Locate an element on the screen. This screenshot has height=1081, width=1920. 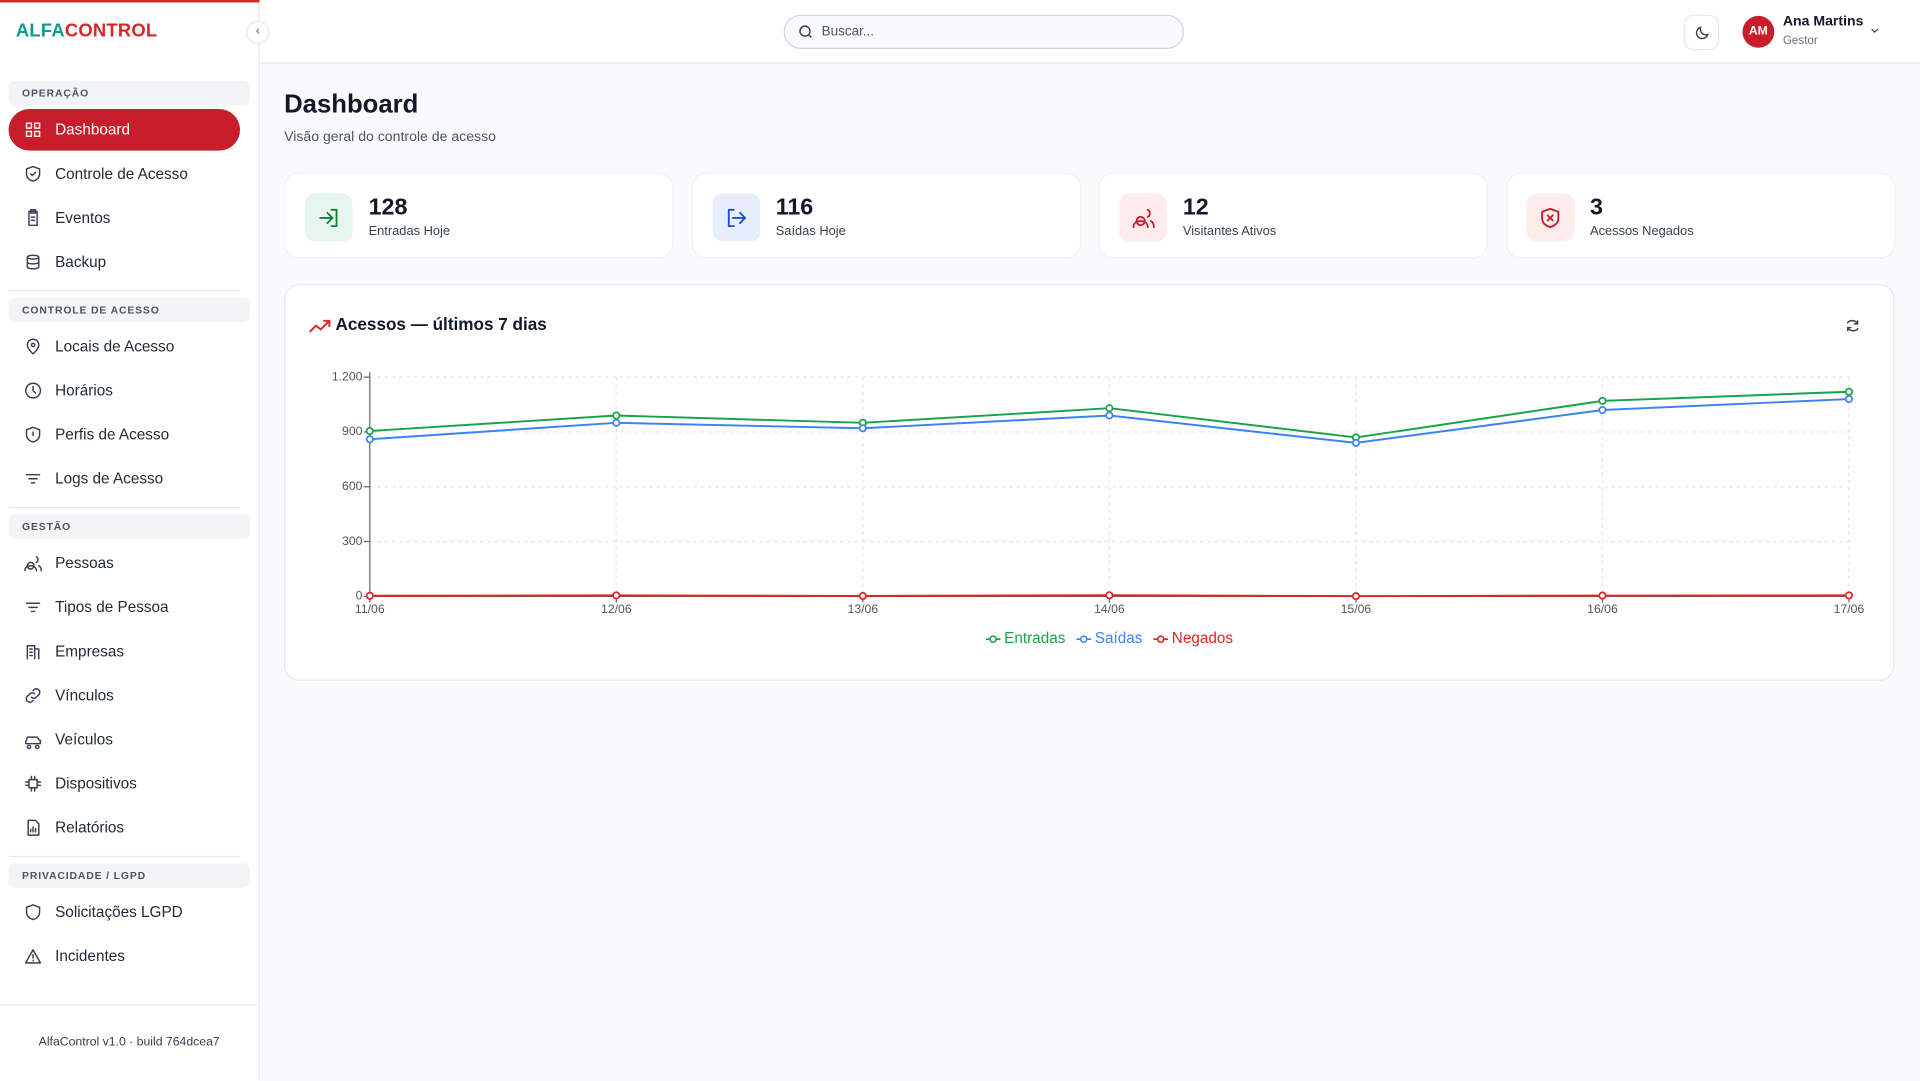
nav-item: Relatórios is located at coordinates (124, 828).